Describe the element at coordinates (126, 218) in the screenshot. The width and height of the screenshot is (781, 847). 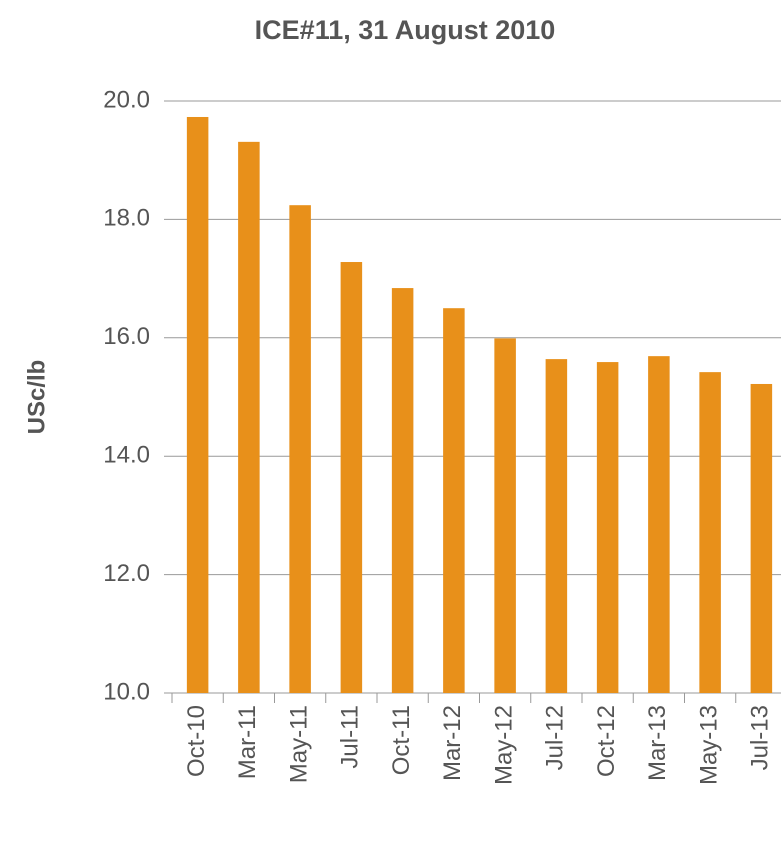
I see `y-tick-label: 18.0` at that location.